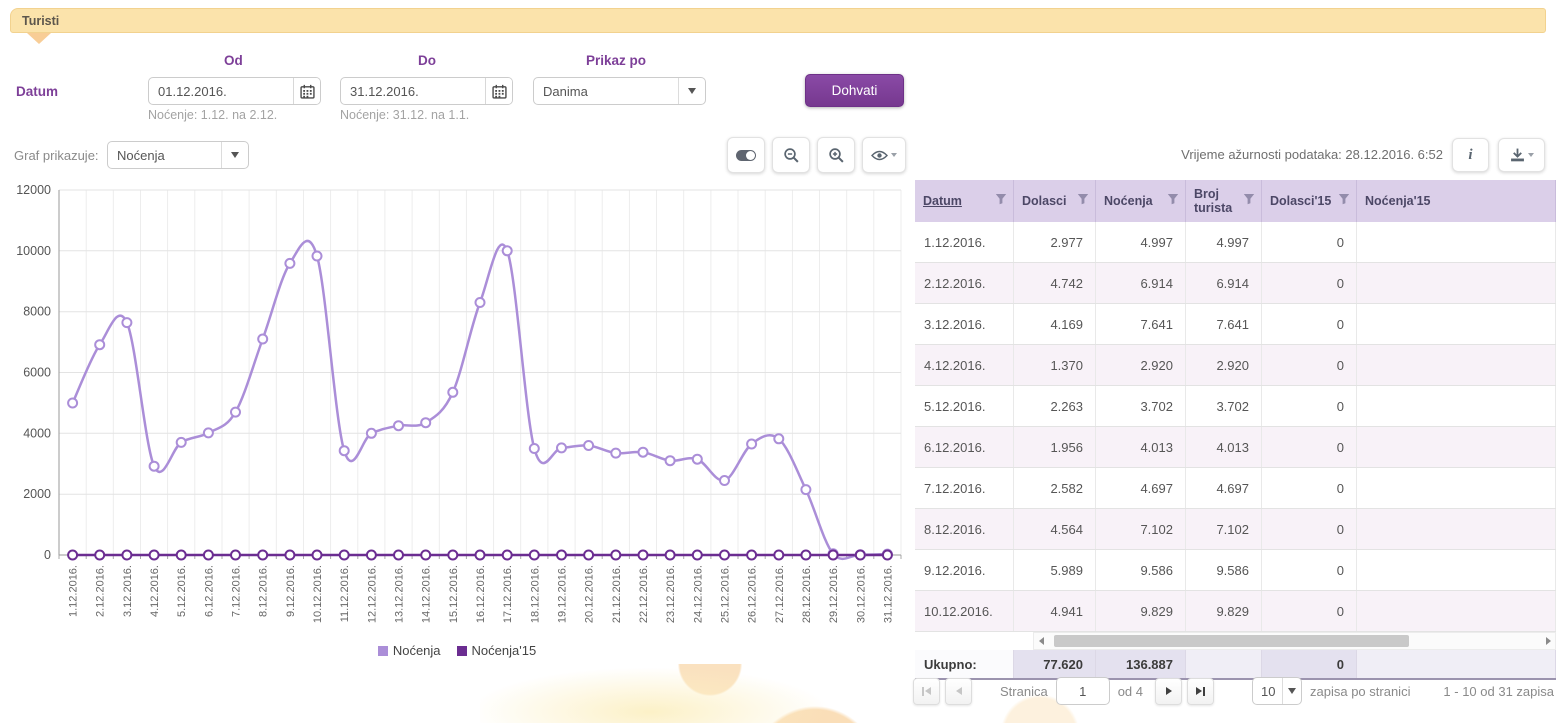  What do you see at coordinates (1456, 201) in the screenshot?
I see `column-header-5: Noćenja'15` at bounding box center [1456, 201].